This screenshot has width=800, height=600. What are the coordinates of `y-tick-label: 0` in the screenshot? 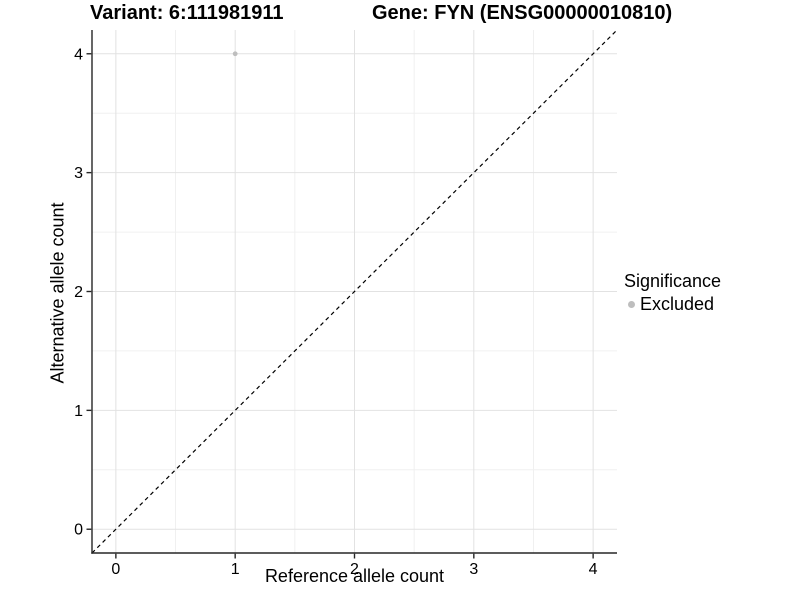 It's located at (78, 530).